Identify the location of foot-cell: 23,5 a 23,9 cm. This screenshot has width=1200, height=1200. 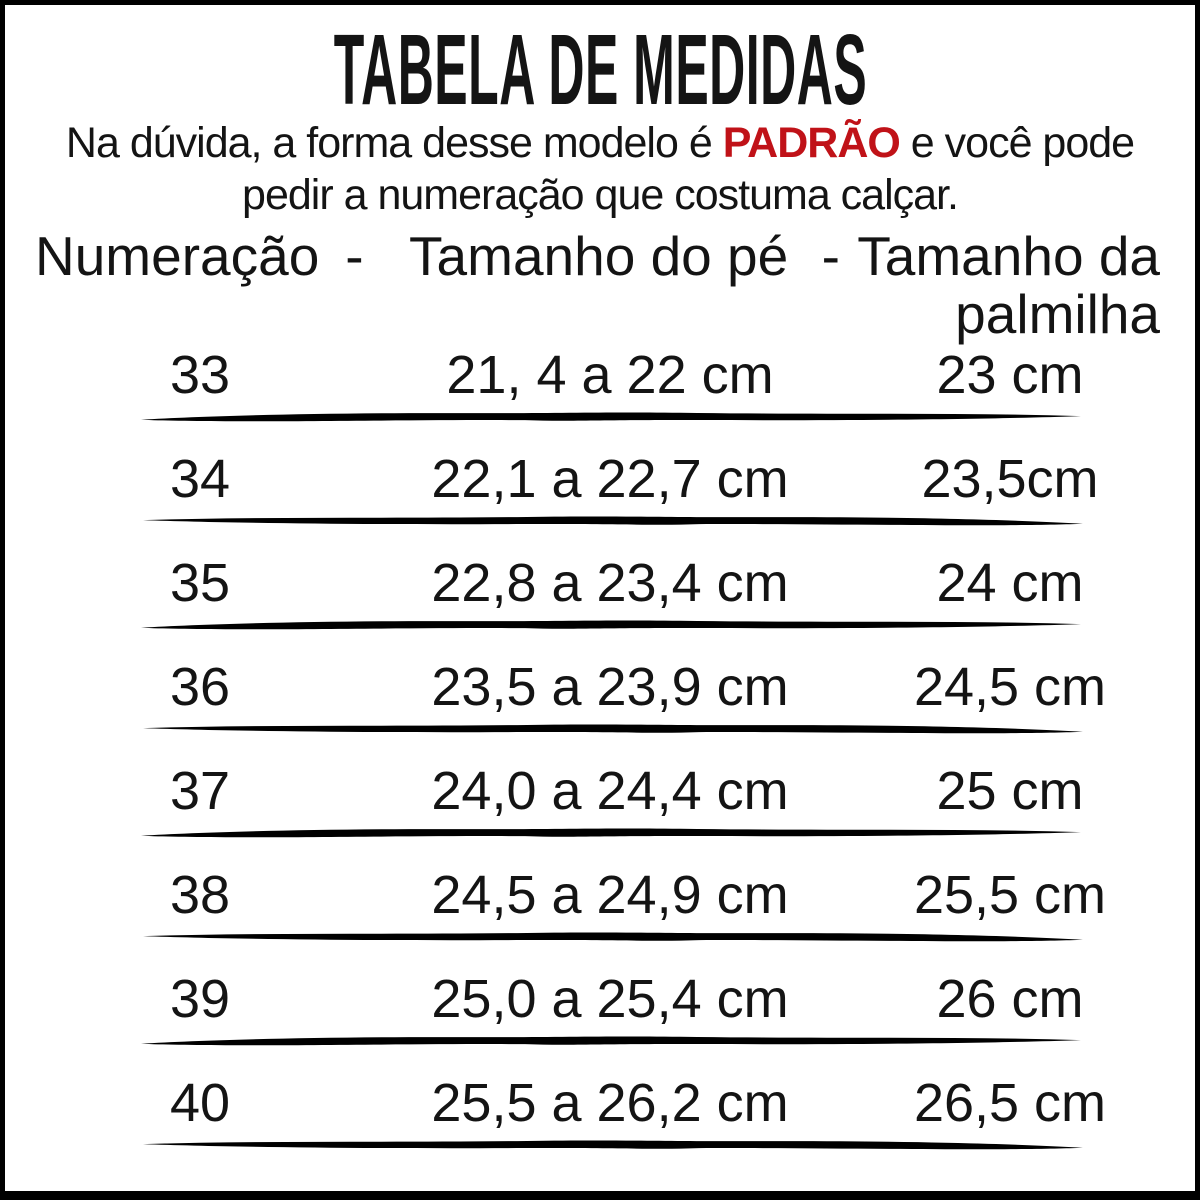
(610, 687).